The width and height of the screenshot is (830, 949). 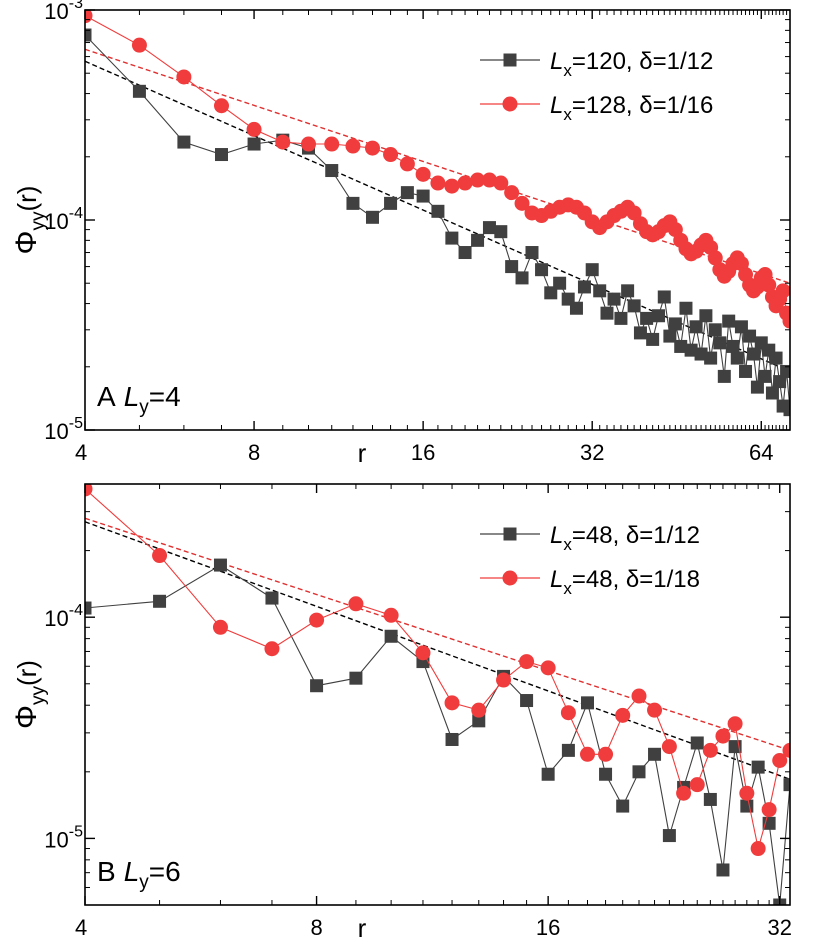 What do you see at coordinates (76, 423) in the screenshot?
I see `y-tick-exponent: -5` at bounding box center [76, 423].